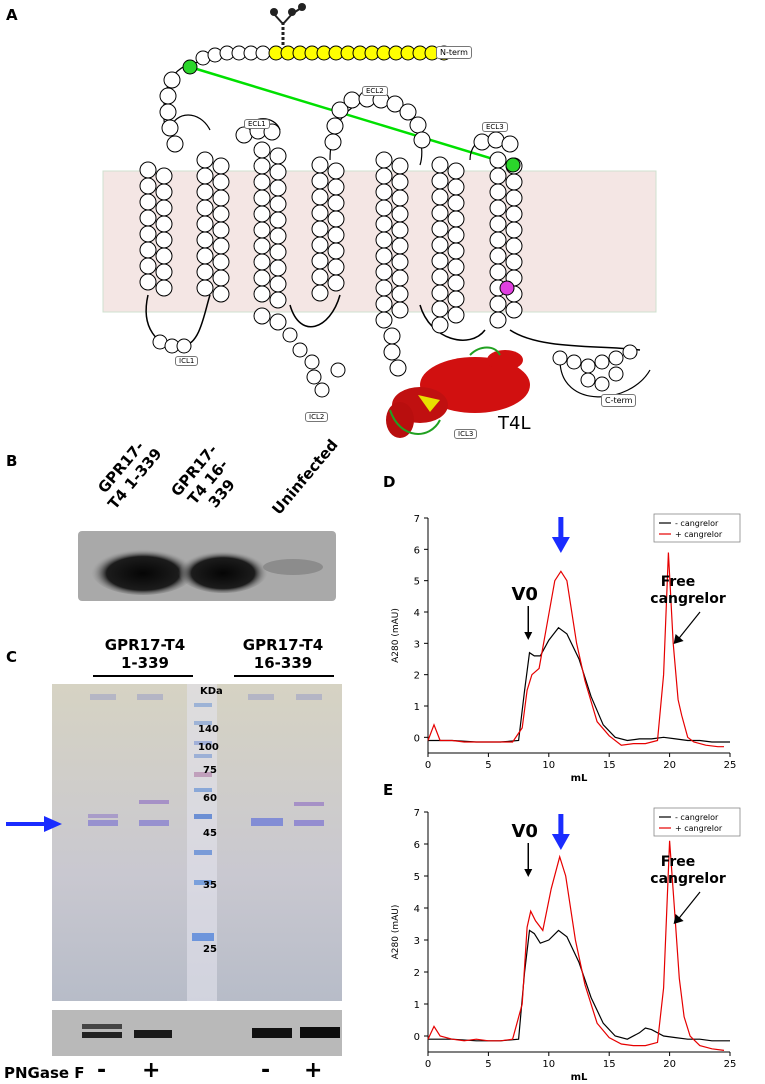 The width and height of the screenshot is (765, 1084). I want to click on panel-letter-d: D, so click(389, 482).